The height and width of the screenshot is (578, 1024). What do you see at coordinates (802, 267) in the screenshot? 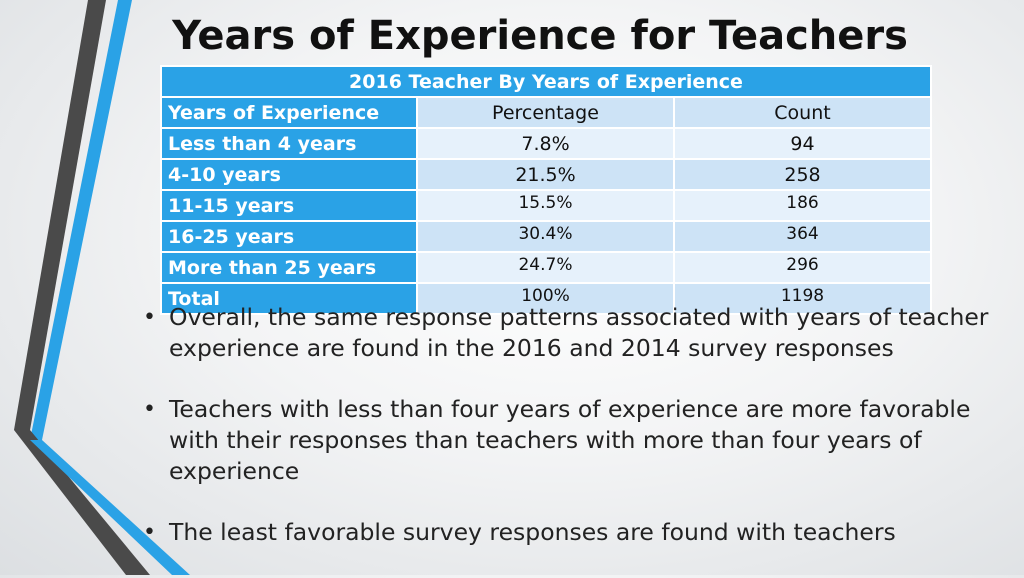
I see `row-count: 296` at bounding box center [802, 267].